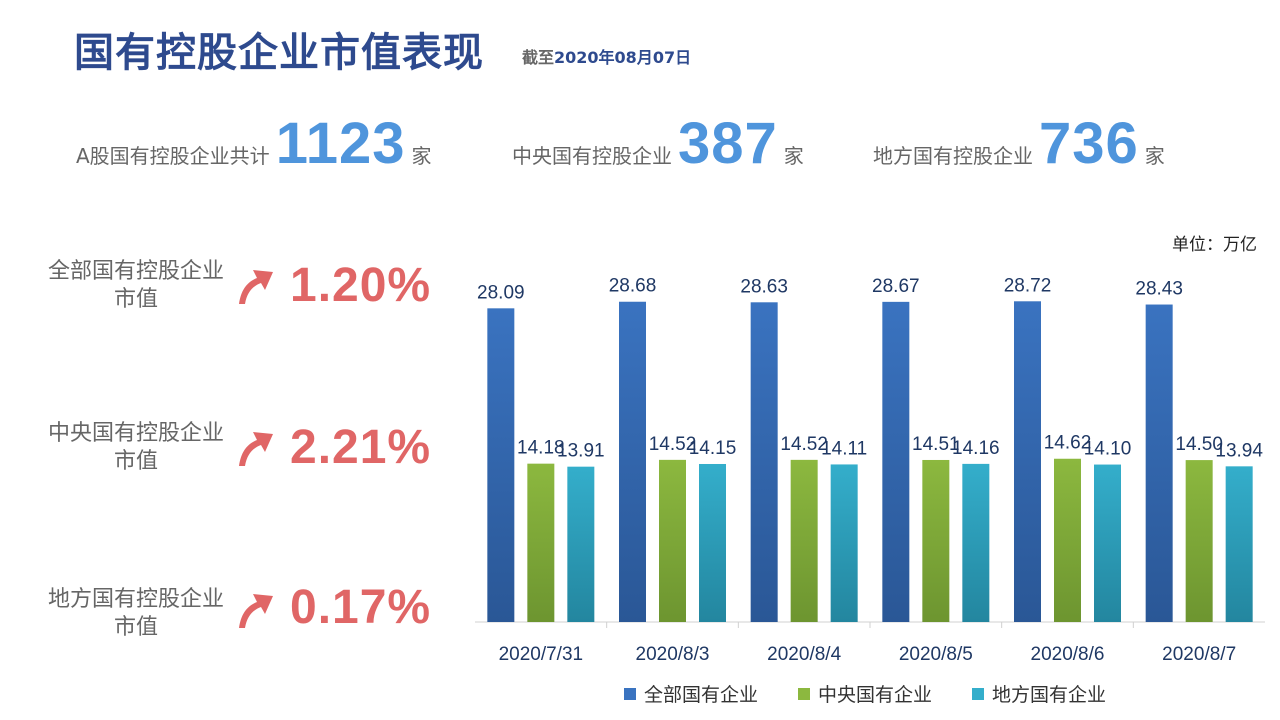 The height and width of the screenshot is (720, 1280). What do you see at coordinates (361, 285) in the screenshot?
I see `kpi-all-change: 1.20%` at bounding box center [361, 285].